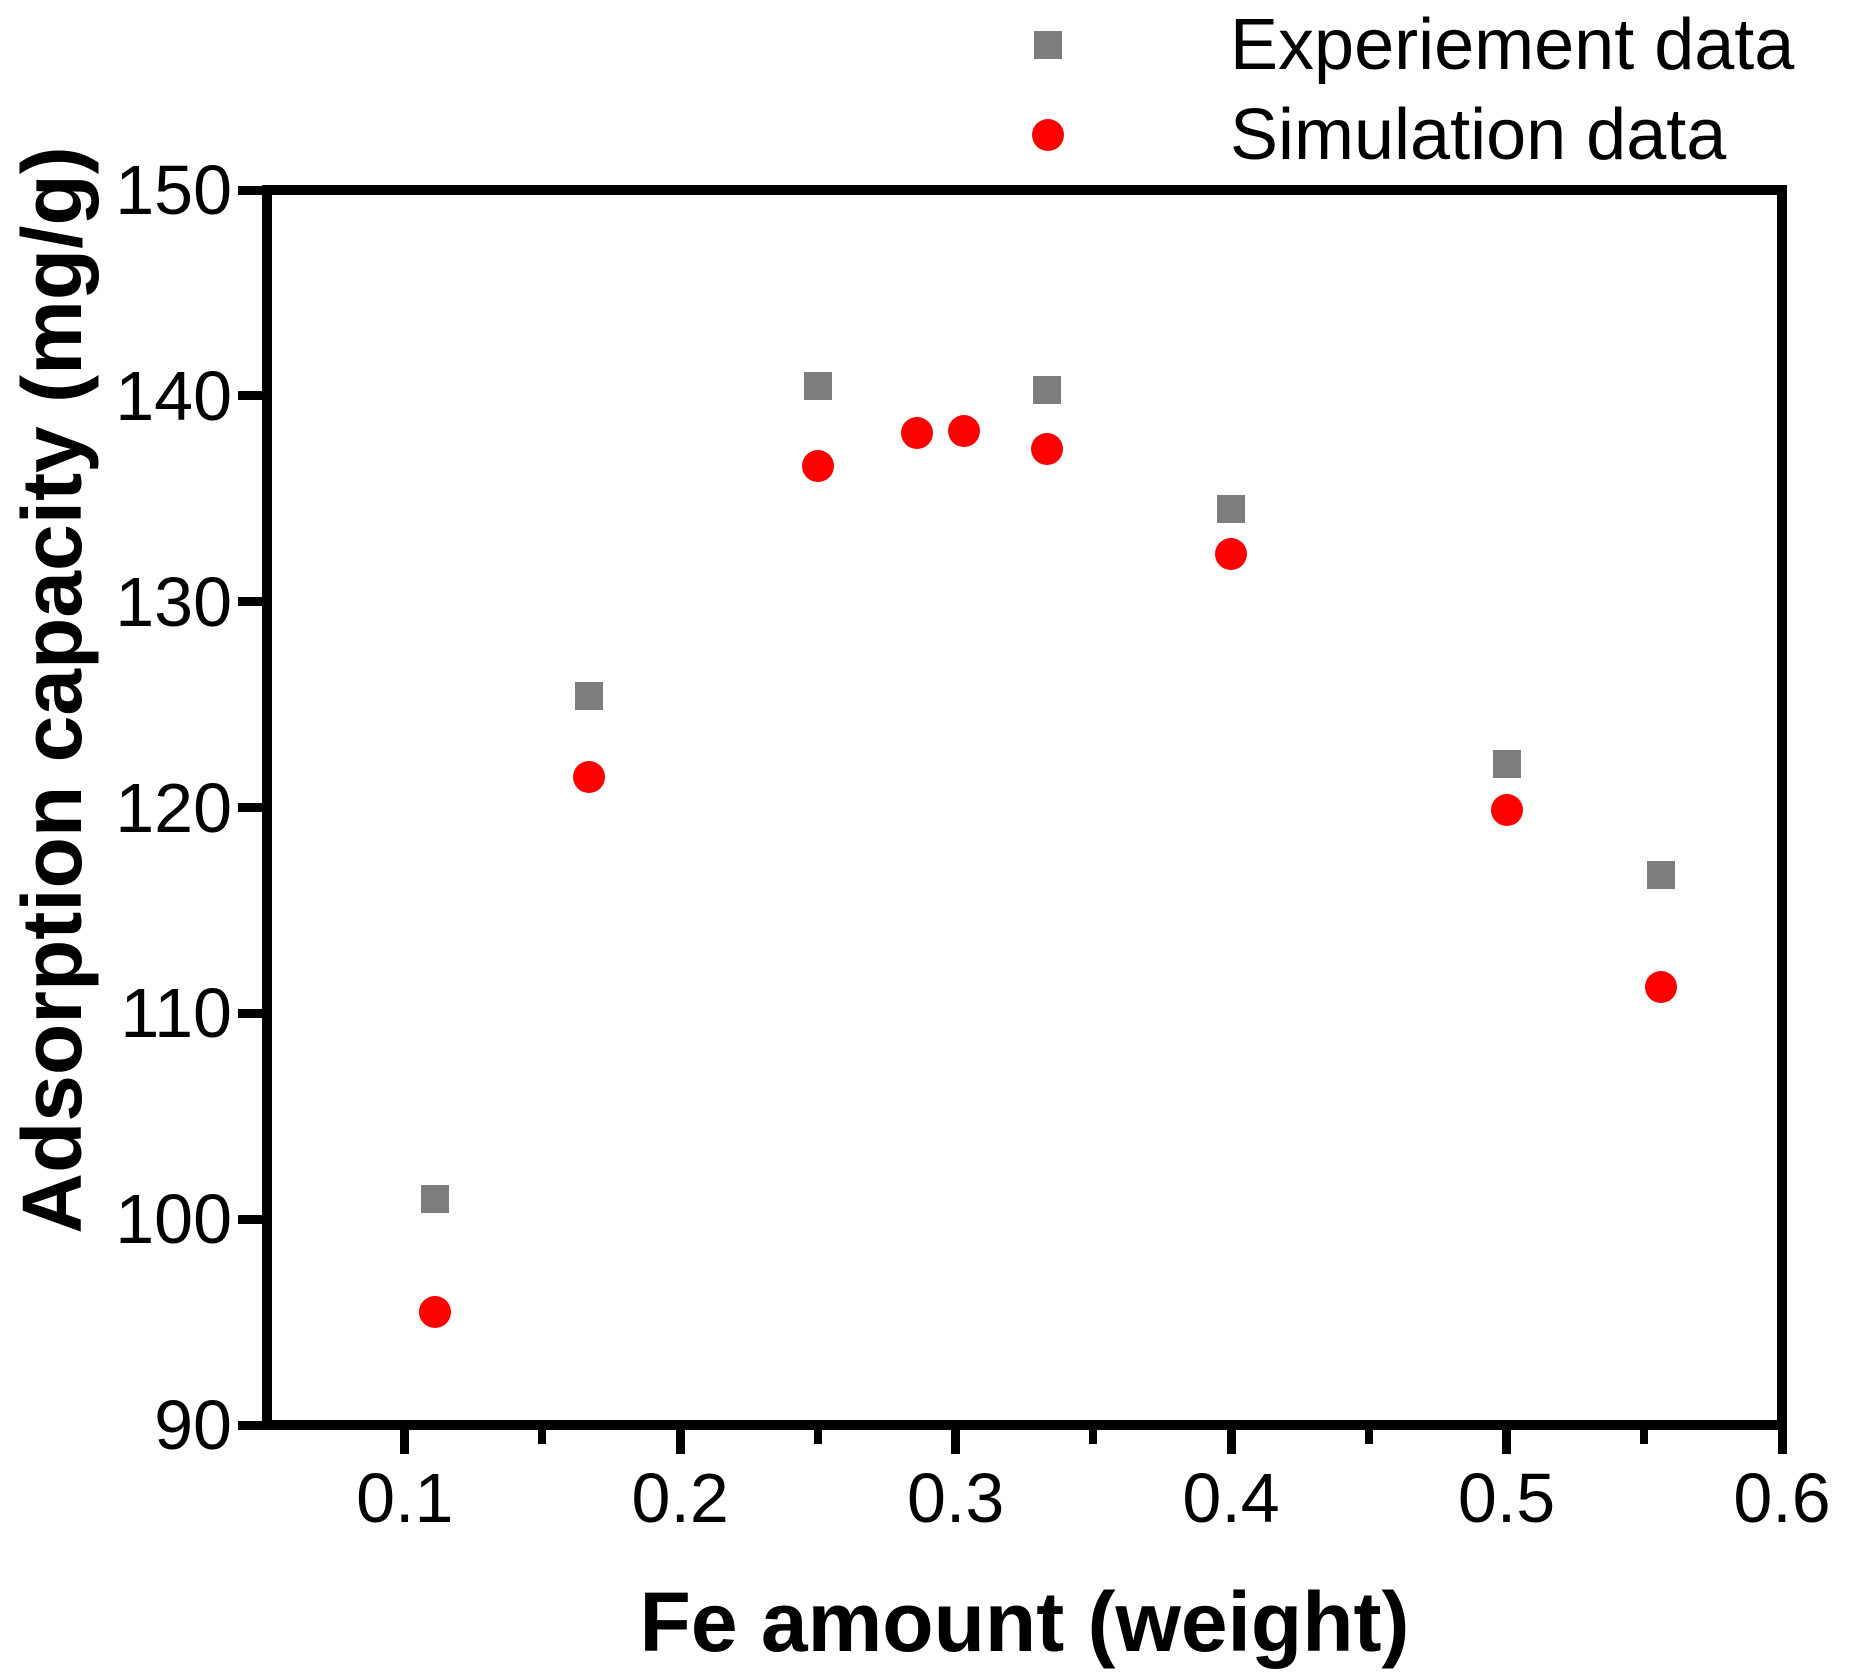 The width and height of the screenshot is (1849, 1680). Describe the element at coordinates (173, 395) in the screenshot. I see `y-tick-label: 140` at that location.